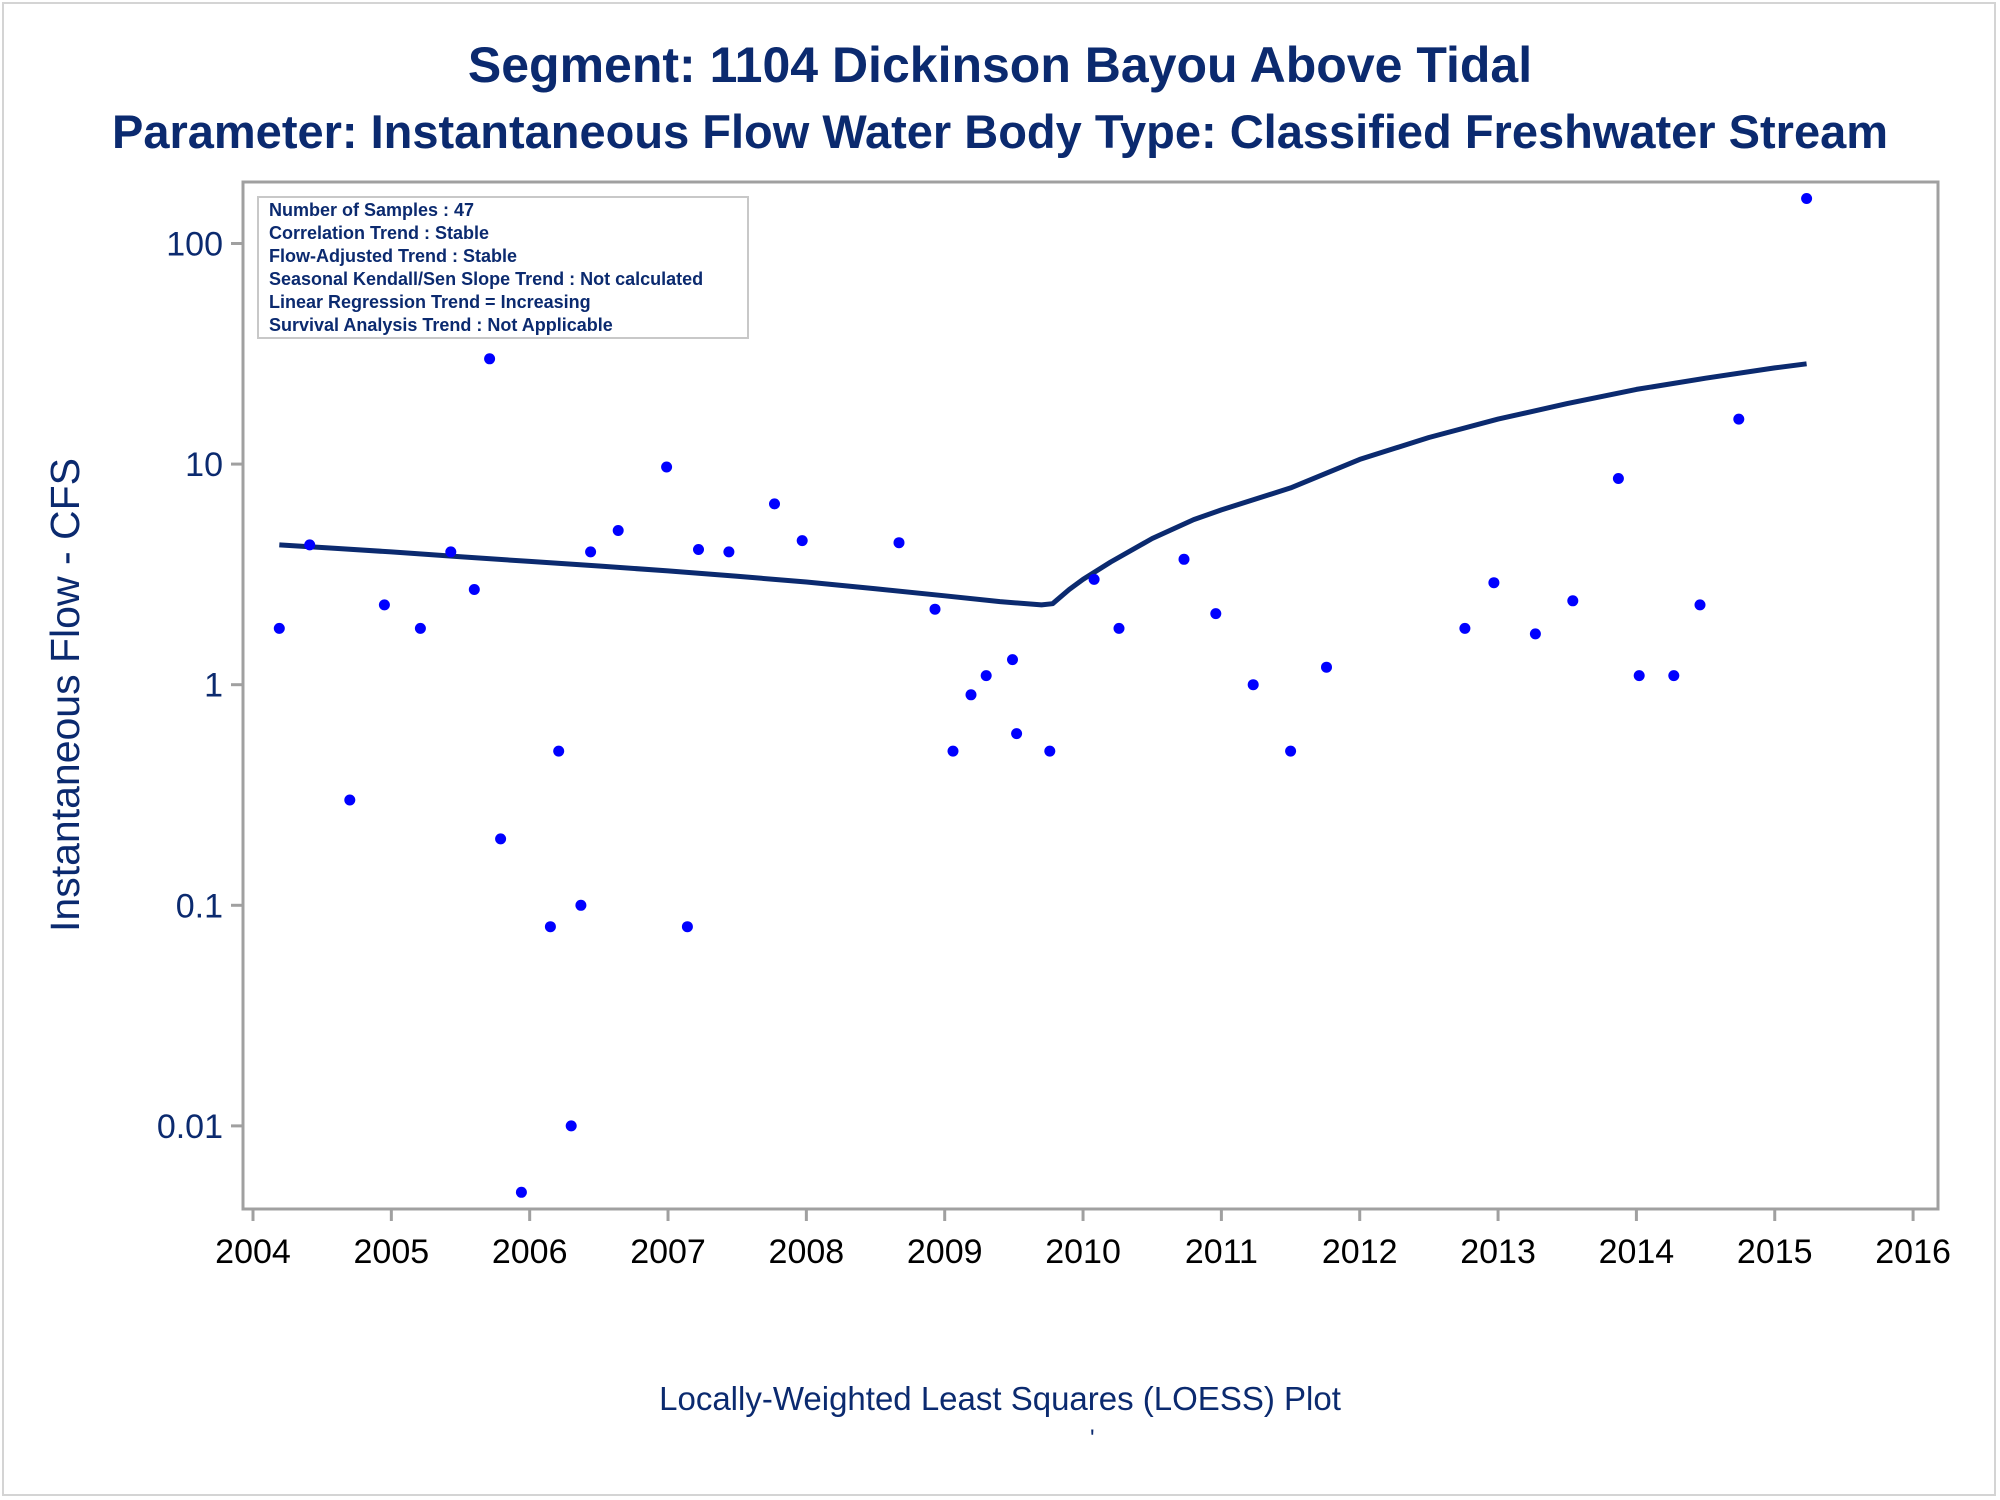 This screenshot has width=2000, height=1500. Describe the element at coordinates (213, 686) in the screenshot. I see `y-tick-label: 1` at that location.